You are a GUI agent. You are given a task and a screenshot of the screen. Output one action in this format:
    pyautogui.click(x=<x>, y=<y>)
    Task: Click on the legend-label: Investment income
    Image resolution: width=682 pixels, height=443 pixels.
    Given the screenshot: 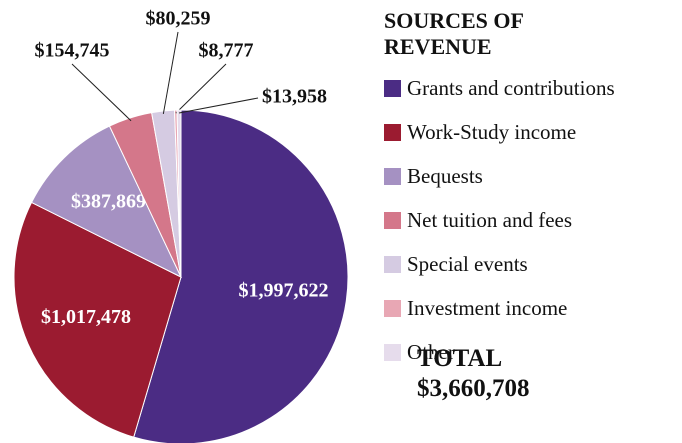 What is the action you would take?
    pyautogui.click(x=487, y=307)
    